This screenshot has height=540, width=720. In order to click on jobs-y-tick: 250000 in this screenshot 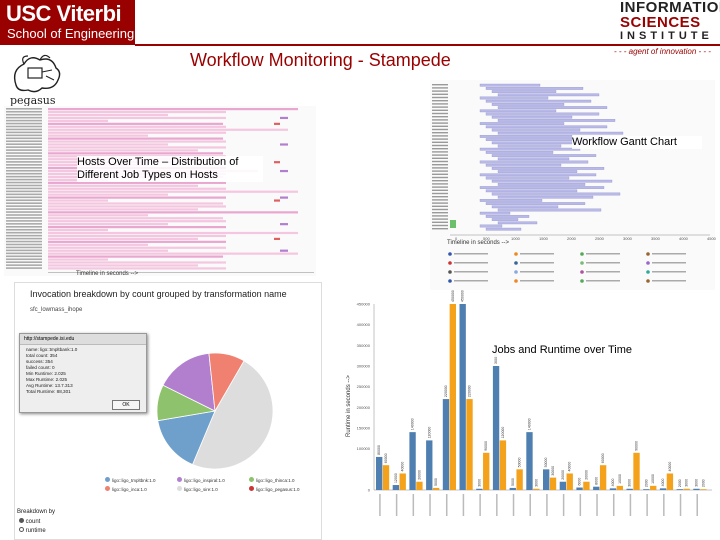, I will do `click(364, 386)`.